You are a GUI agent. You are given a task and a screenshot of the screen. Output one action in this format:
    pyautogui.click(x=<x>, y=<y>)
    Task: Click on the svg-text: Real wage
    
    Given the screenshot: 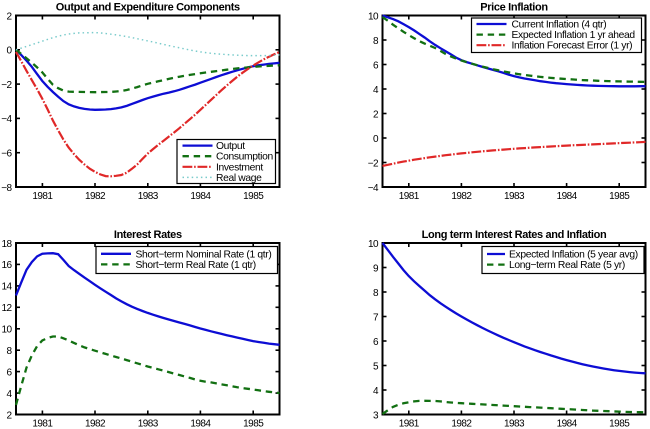 What is the action you would take?
    pyautogui.click(x=239, y=178)
    